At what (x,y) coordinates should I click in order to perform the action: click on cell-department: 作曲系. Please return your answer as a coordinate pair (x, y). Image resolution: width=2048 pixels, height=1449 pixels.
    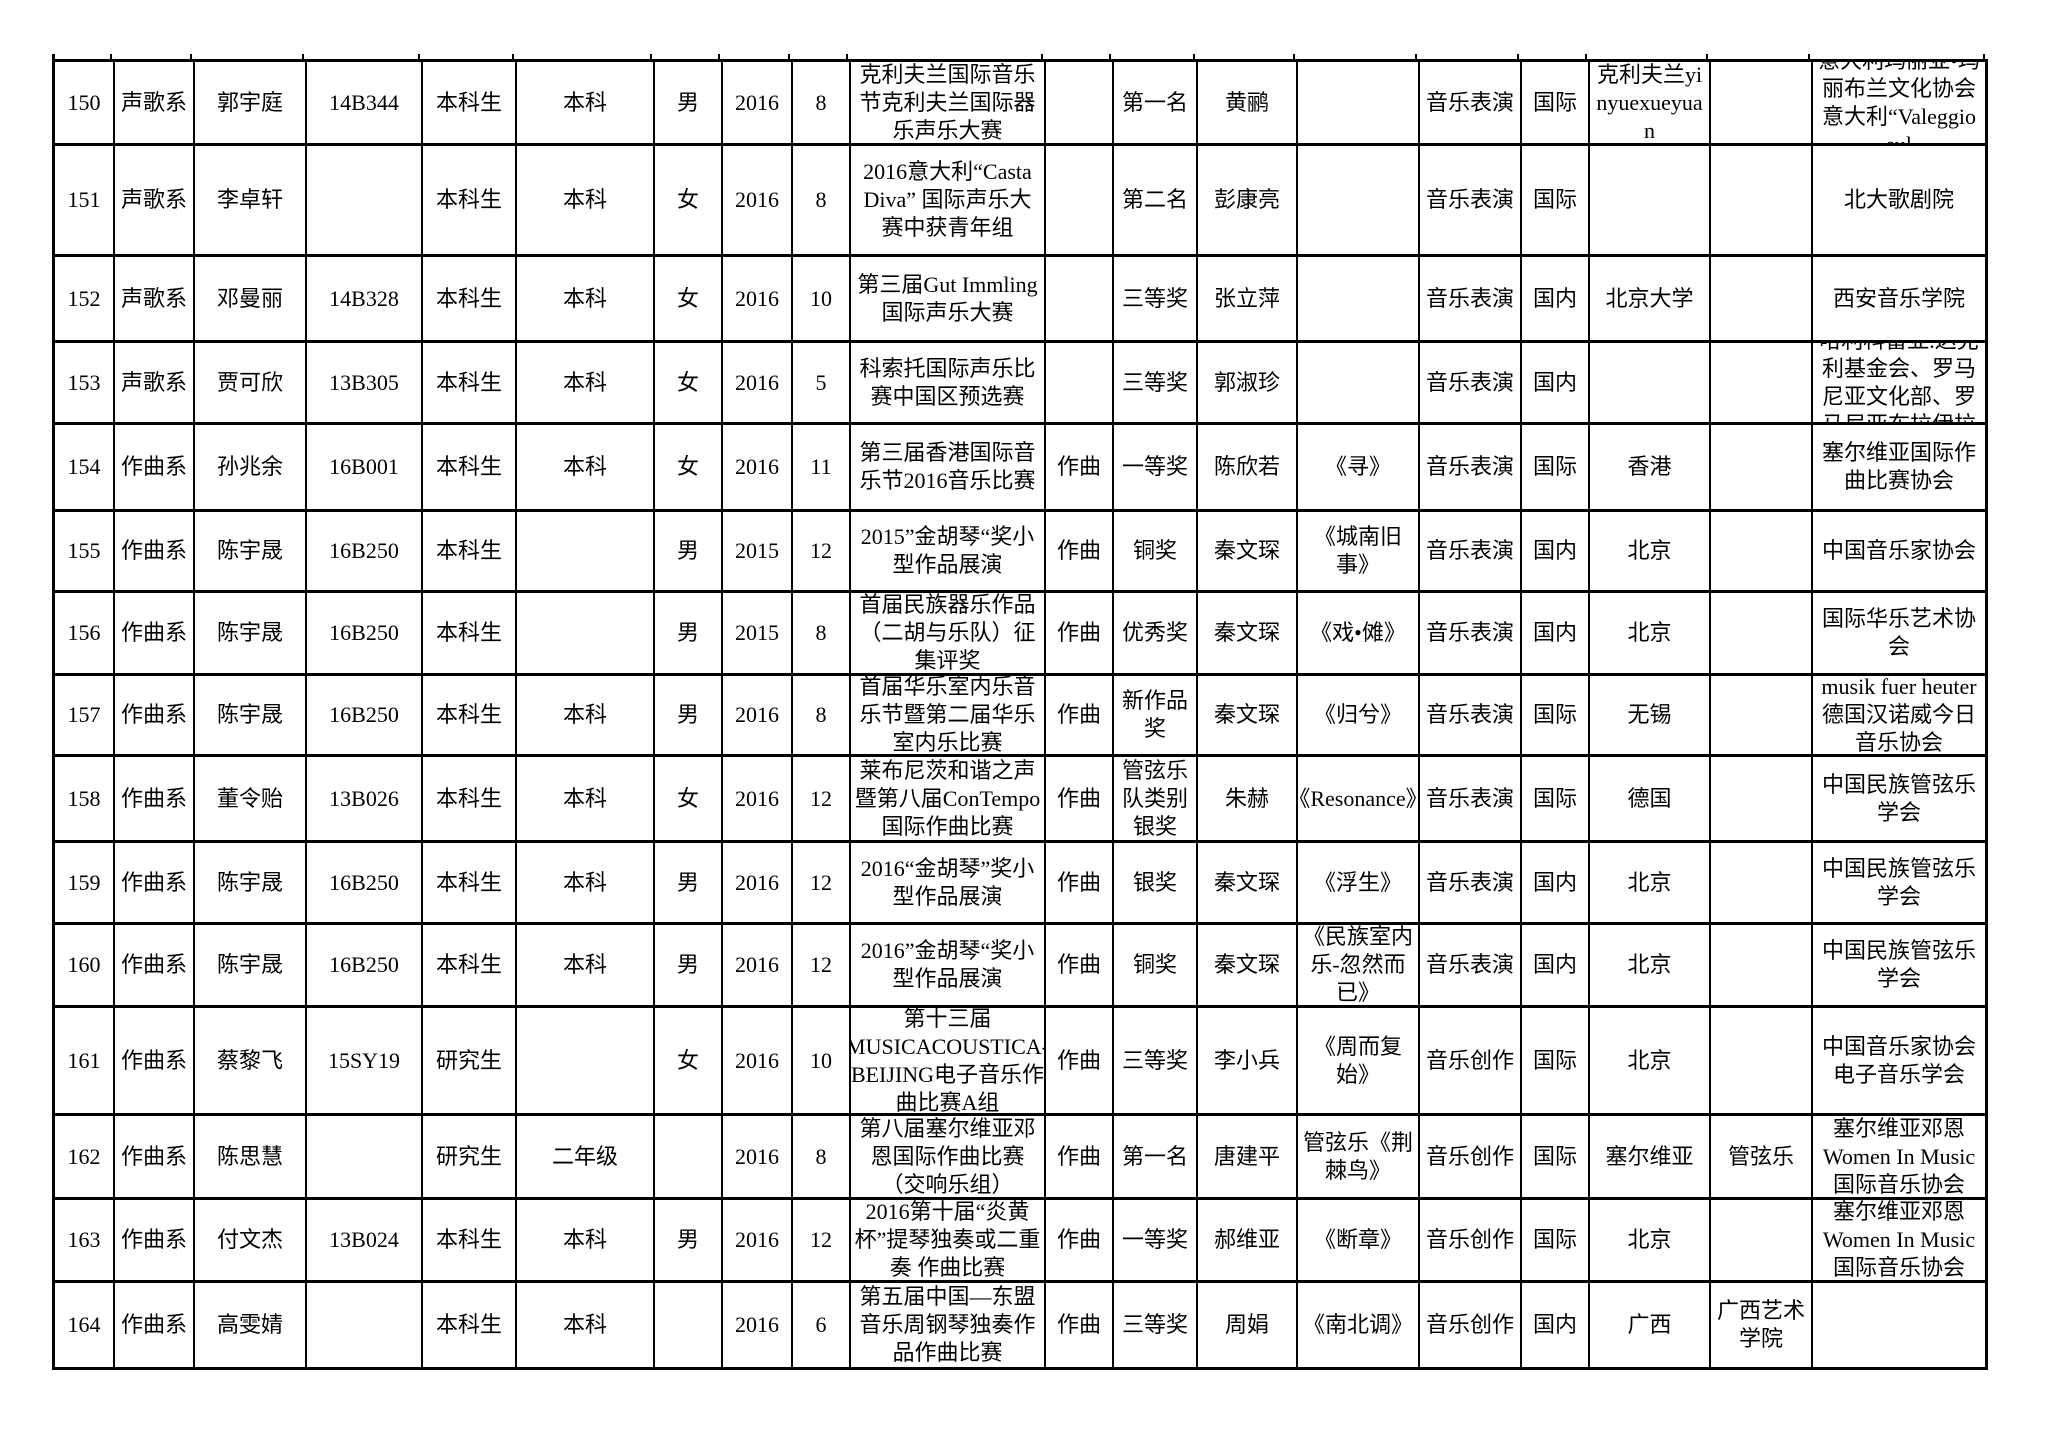
    Looking at the image, I should click on (155, 634).